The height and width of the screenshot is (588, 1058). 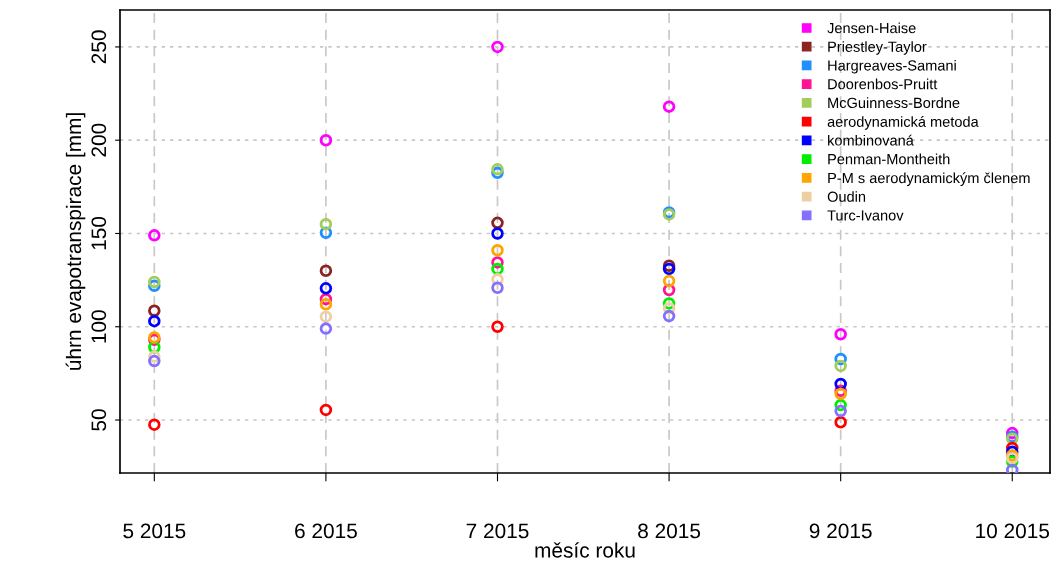 What do you see at coordinates (326, 531) in the screenshot?
I see `x-tick-label: 6 2015` at bounding box center [326, 531].